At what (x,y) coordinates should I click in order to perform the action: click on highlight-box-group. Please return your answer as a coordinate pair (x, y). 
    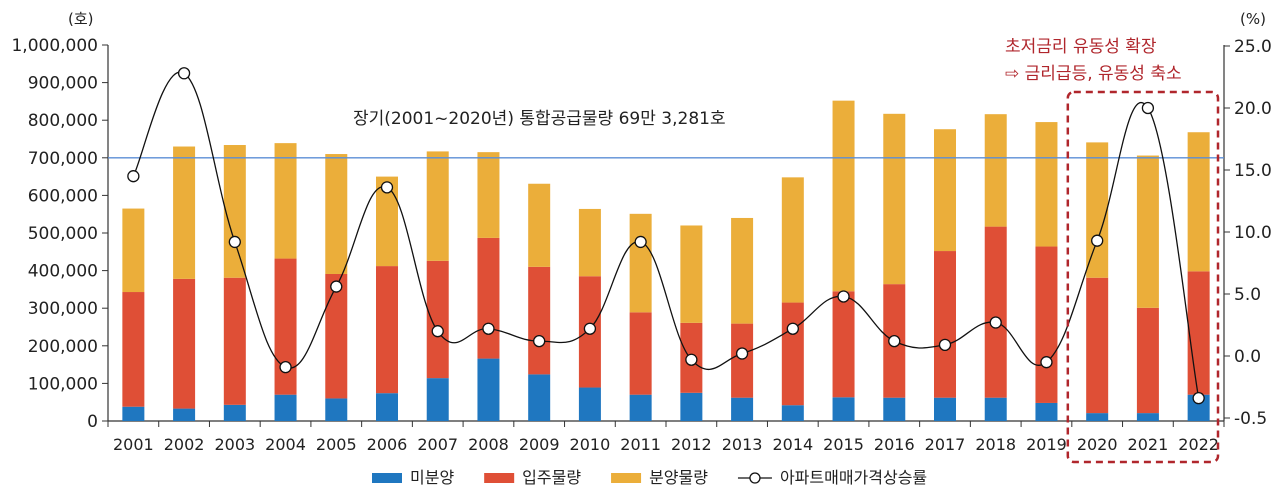
    Looking at the image, I should click on (1143, 277).